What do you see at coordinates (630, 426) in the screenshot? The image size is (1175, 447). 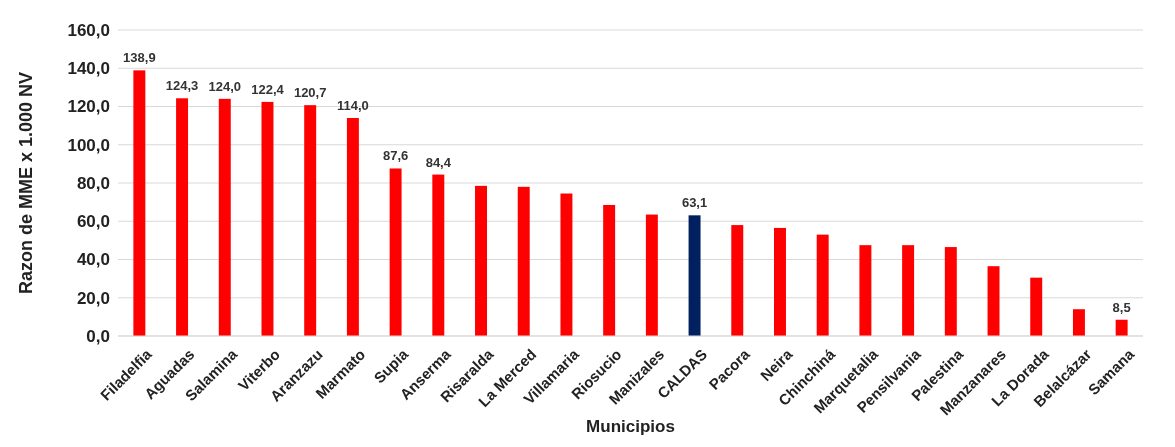 I see `x-axis-title: Municipios` at bounding box center [630, 426].